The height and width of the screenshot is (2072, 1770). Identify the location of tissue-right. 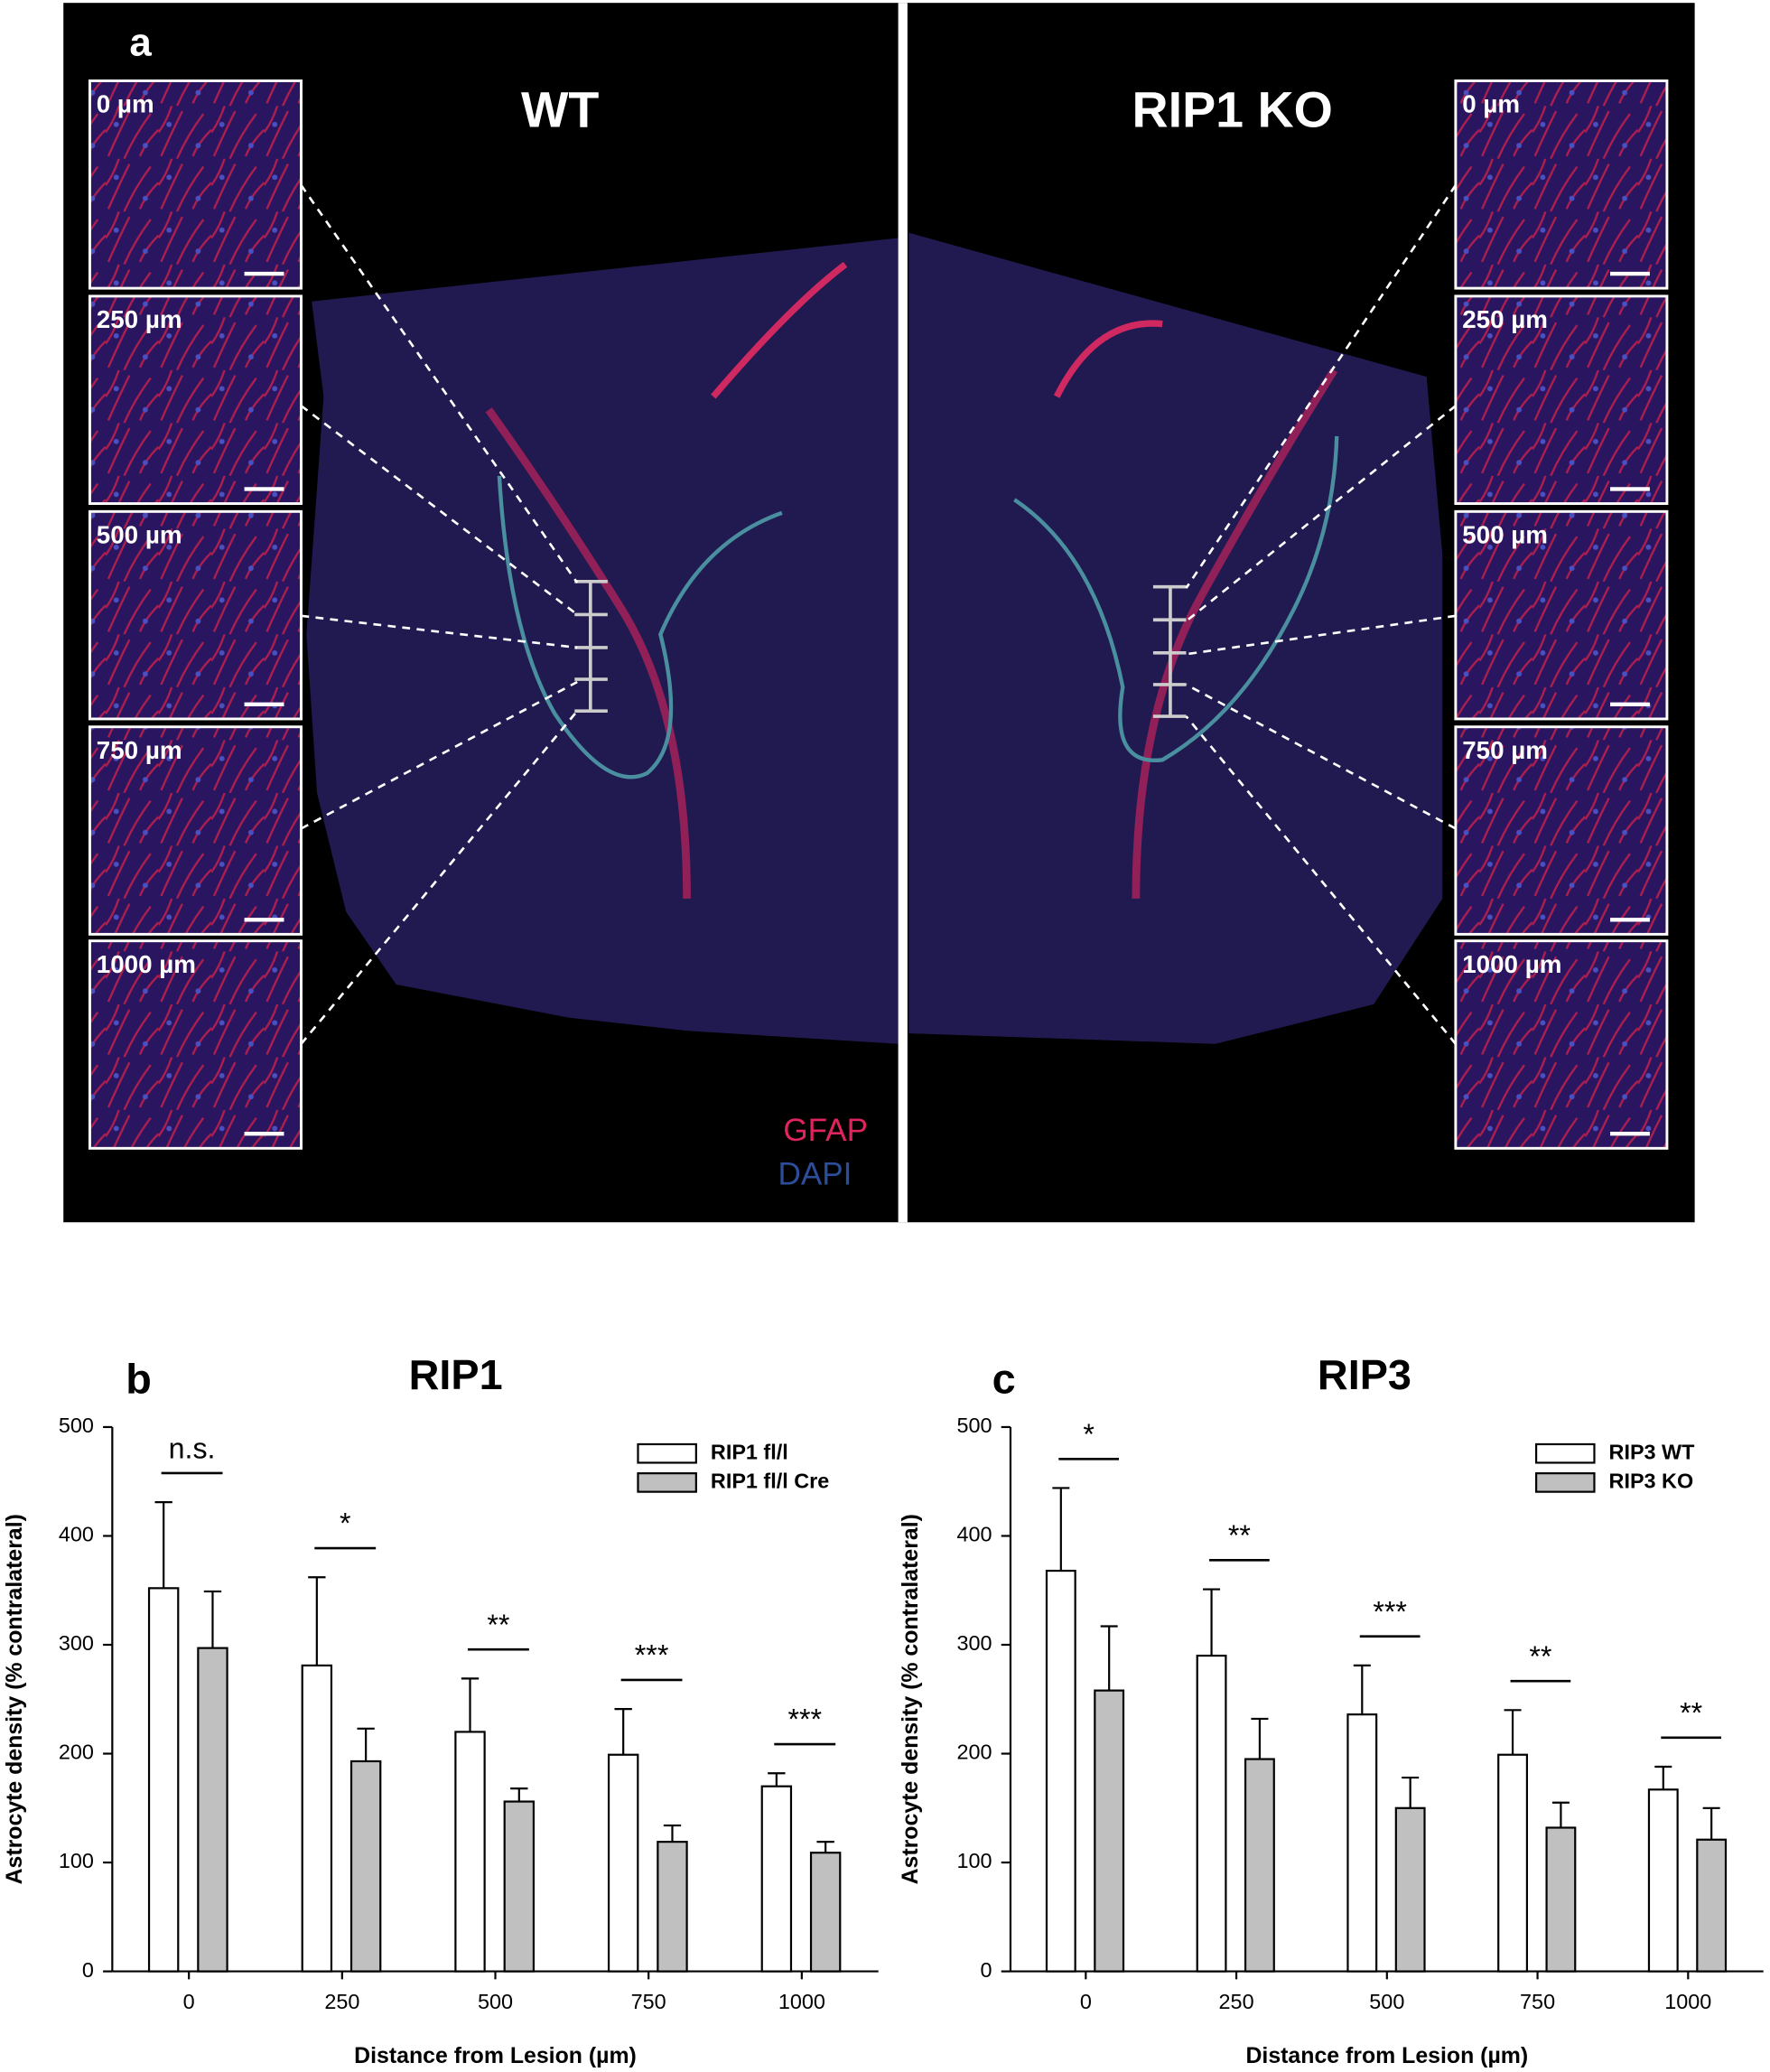
(1175, 638).